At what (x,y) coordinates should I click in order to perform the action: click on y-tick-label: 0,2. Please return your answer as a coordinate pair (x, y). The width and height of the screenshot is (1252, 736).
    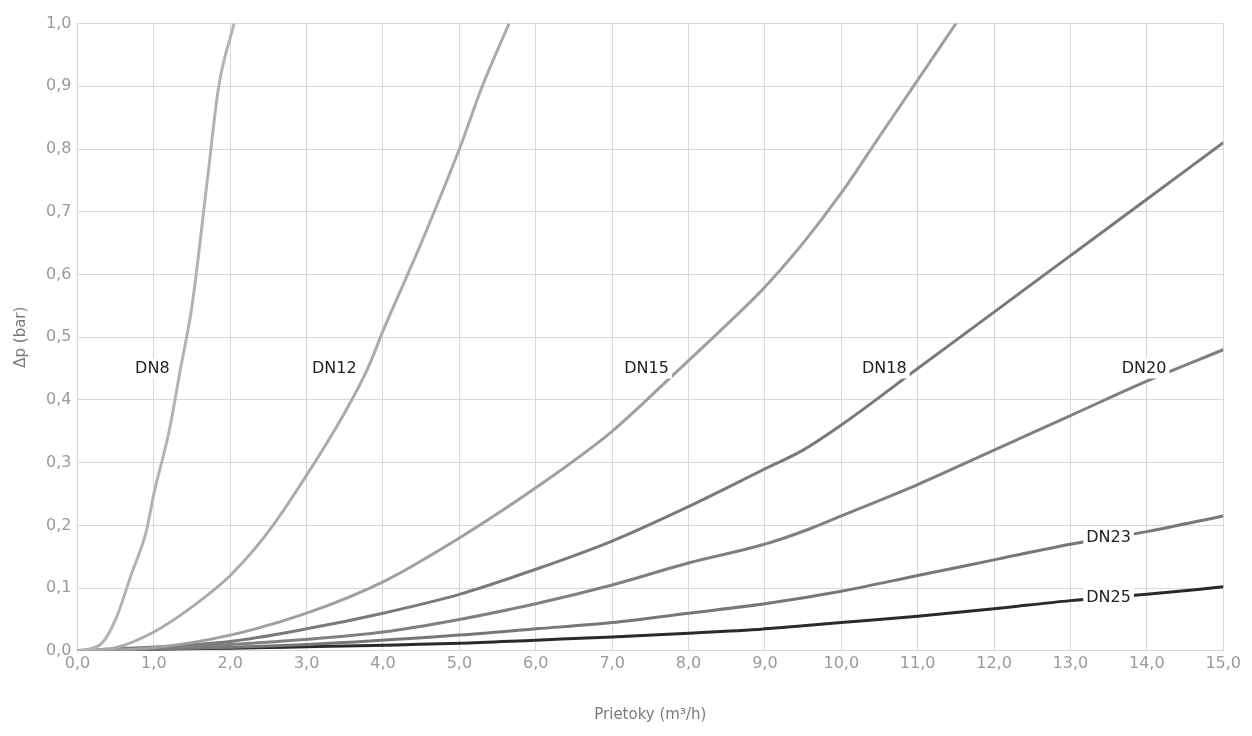
    Looking at the image, I should click on (58, 524).